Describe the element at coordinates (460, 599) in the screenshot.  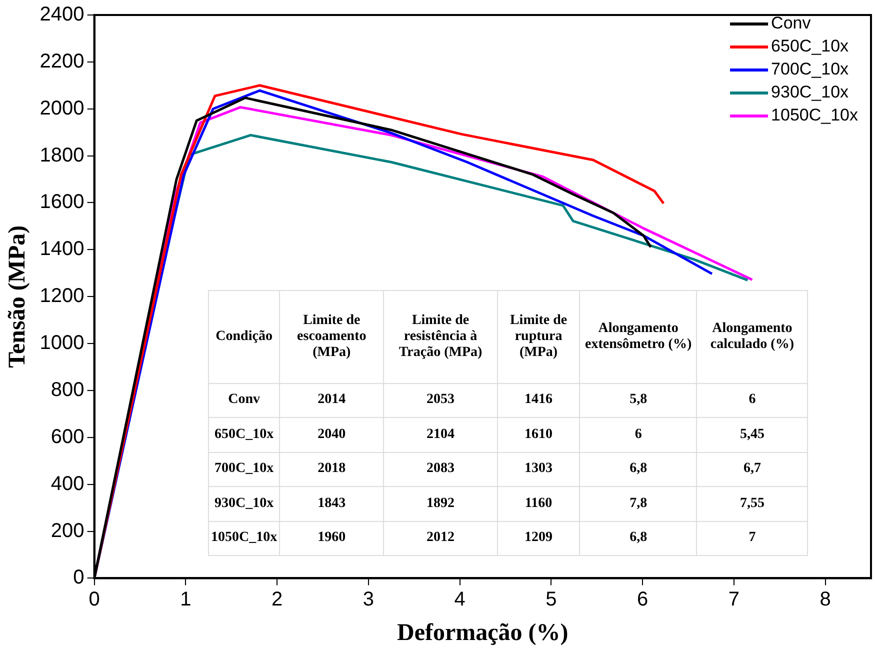
I see `x-tick-label: 4` at that location.